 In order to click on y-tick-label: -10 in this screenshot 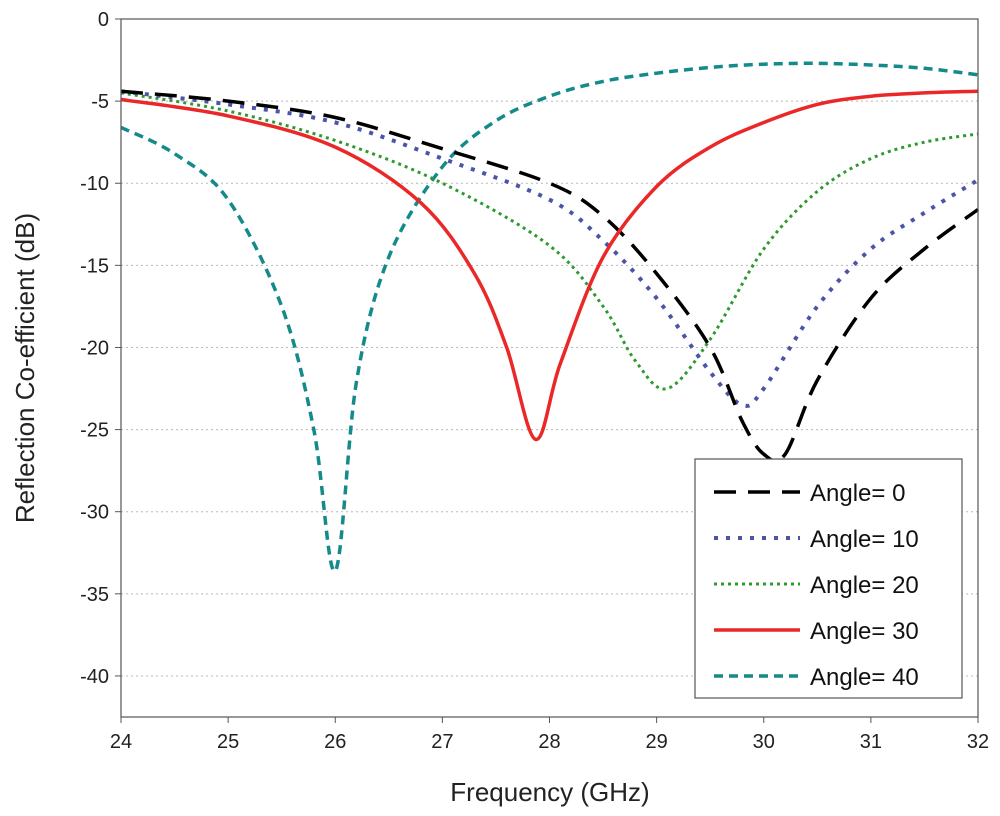, I will do `click(94, 184)`.